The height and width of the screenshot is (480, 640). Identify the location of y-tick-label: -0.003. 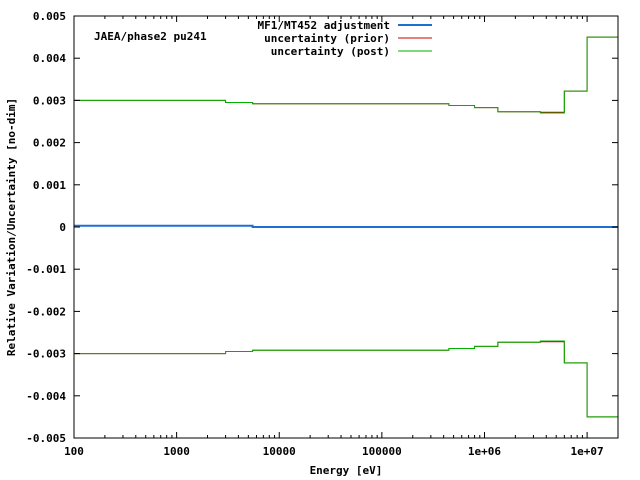
(46, 354).